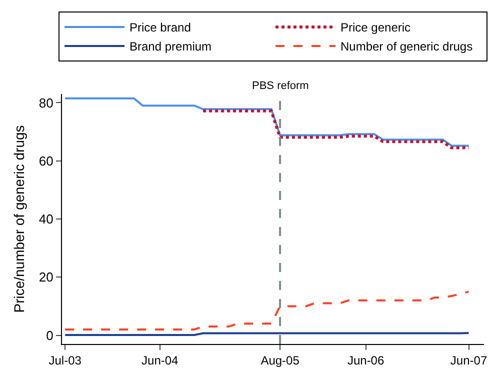  Describe the element at coordinates (160, 360) in the screenshot. I see `x-tick-label: Jun-04` at that location.